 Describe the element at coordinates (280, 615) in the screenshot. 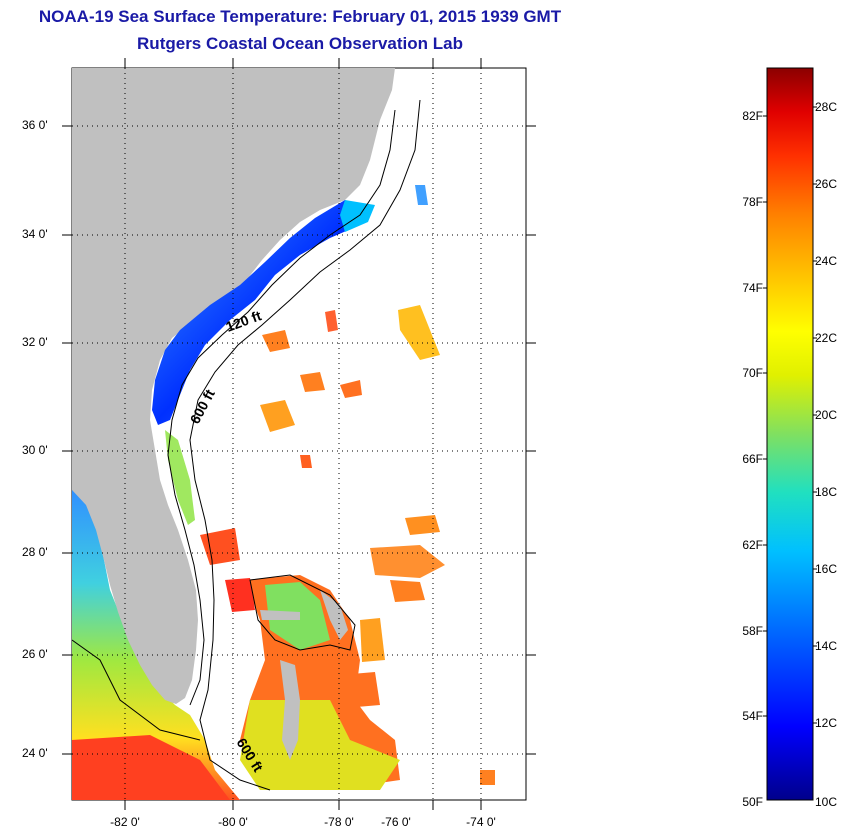

I see `grand-bahama` at that location.